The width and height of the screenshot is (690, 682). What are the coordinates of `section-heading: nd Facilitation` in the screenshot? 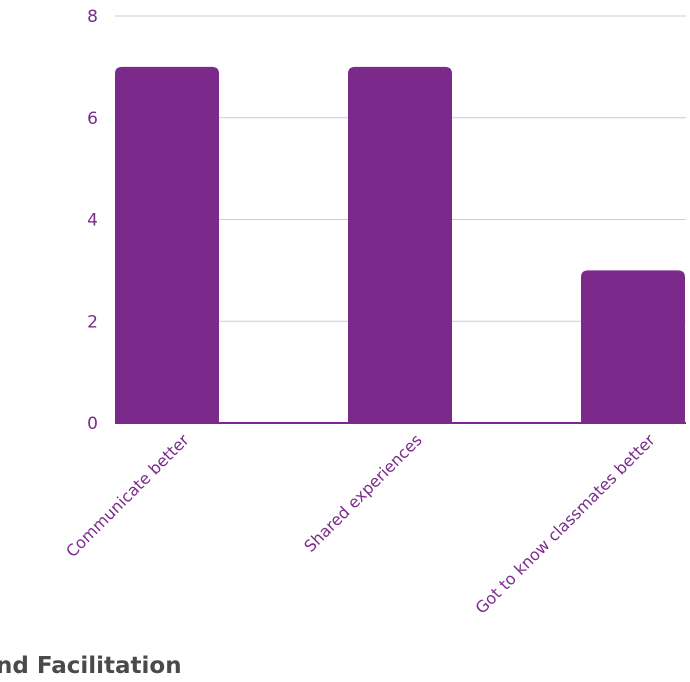 It's located at (91, 666).